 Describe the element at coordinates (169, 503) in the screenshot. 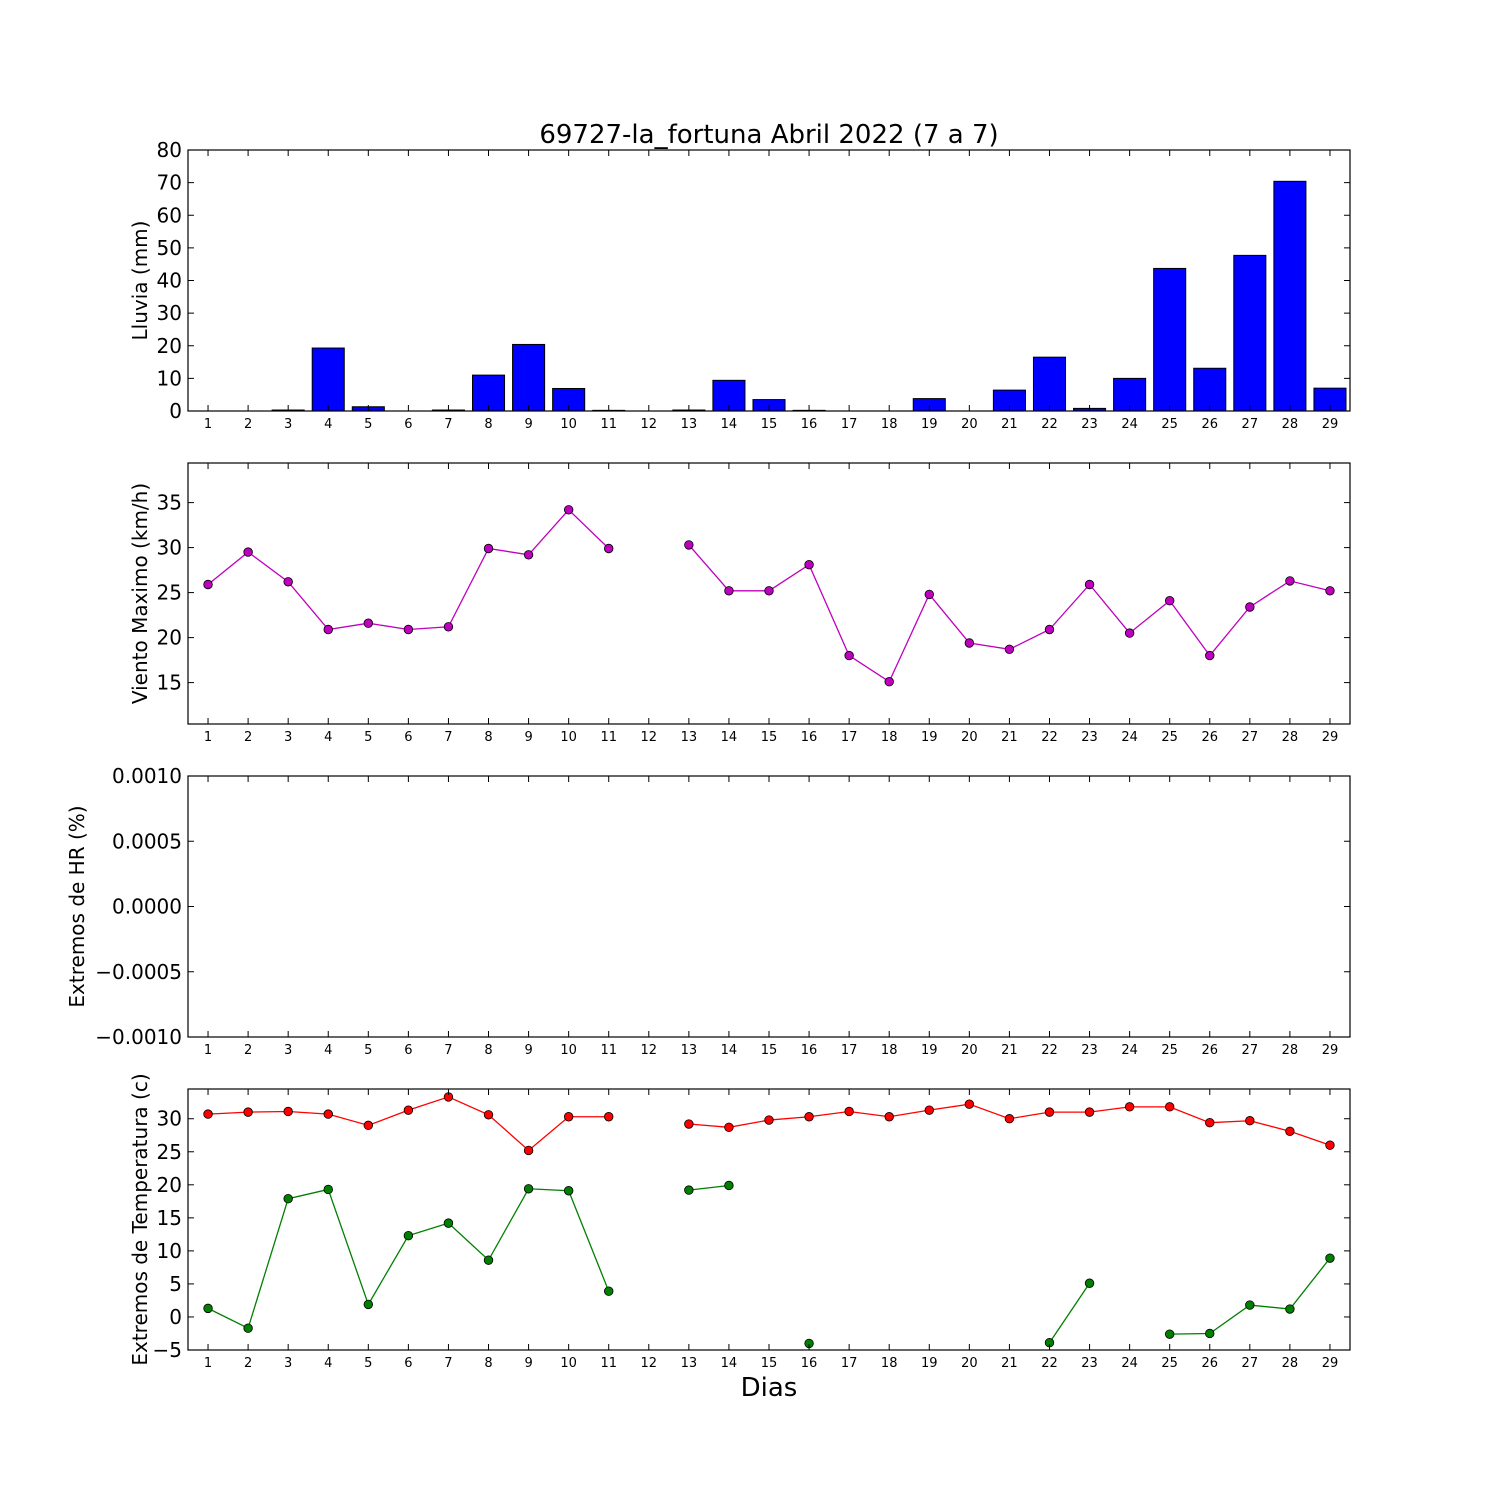

I see `y-tick-label: 35` at that location.